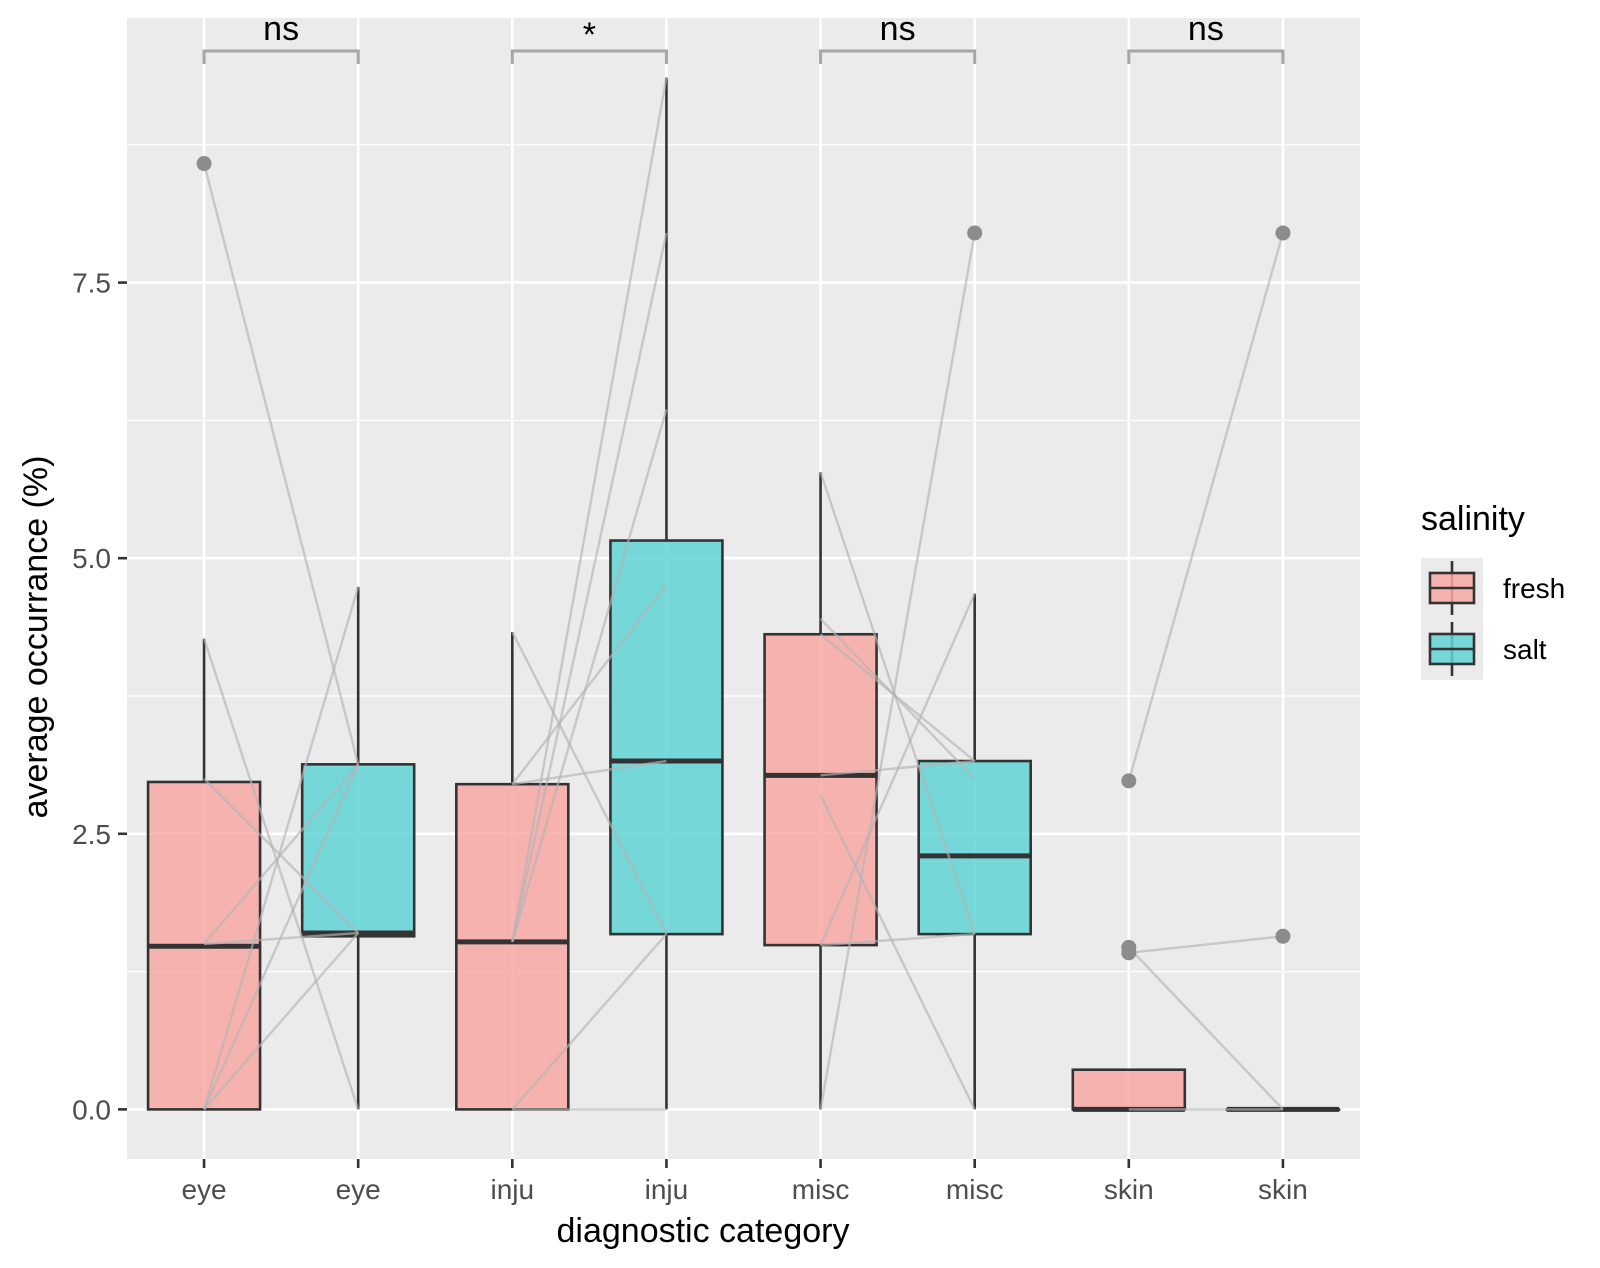 Image resolution: width=1600 pixels, height=1268 pixels. I want to click on box-salt-inju, so click(666, 593).